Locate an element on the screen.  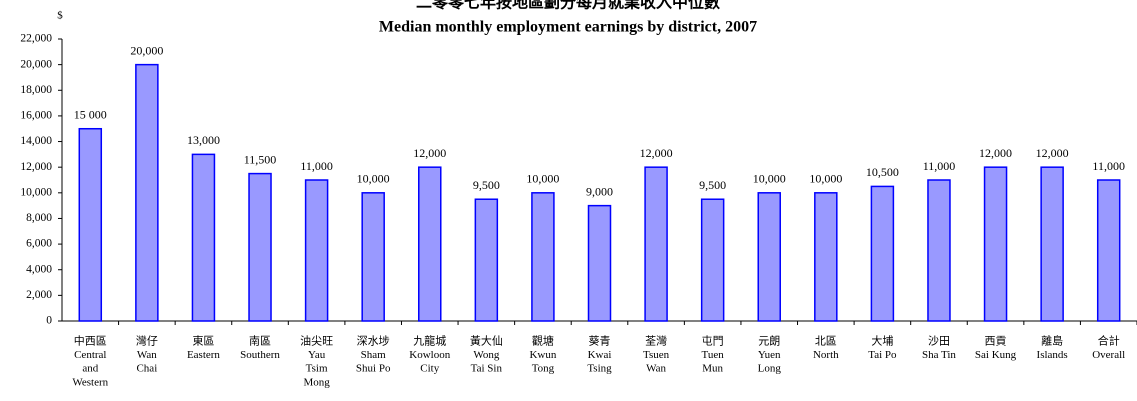
x-tick-label: North is located at coordinates (826, 355).